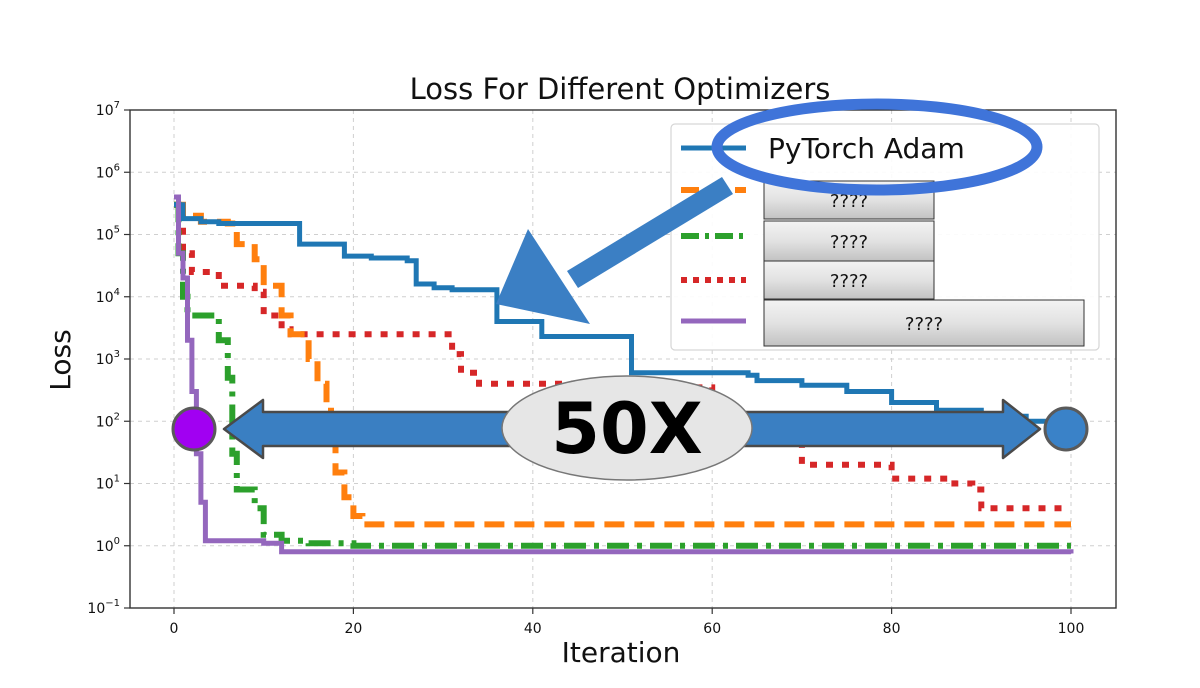 The width and height of the screenshot is (1200, 688). What do you see at coordinates (103, 607) in the screenshot?
I see `y-tick-label: 10⁻¹` at bounding box center [103, 607].